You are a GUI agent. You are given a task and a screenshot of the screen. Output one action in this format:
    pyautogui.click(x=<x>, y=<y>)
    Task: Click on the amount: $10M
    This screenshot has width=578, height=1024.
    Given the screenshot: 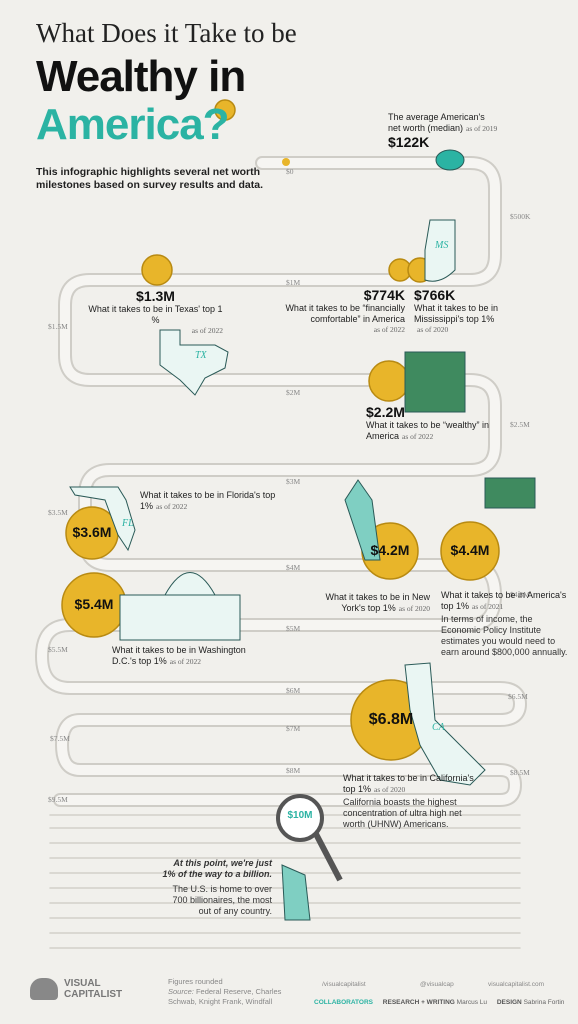 What is the action you would take?
    pyautogui.click(x=300, y=815)
    